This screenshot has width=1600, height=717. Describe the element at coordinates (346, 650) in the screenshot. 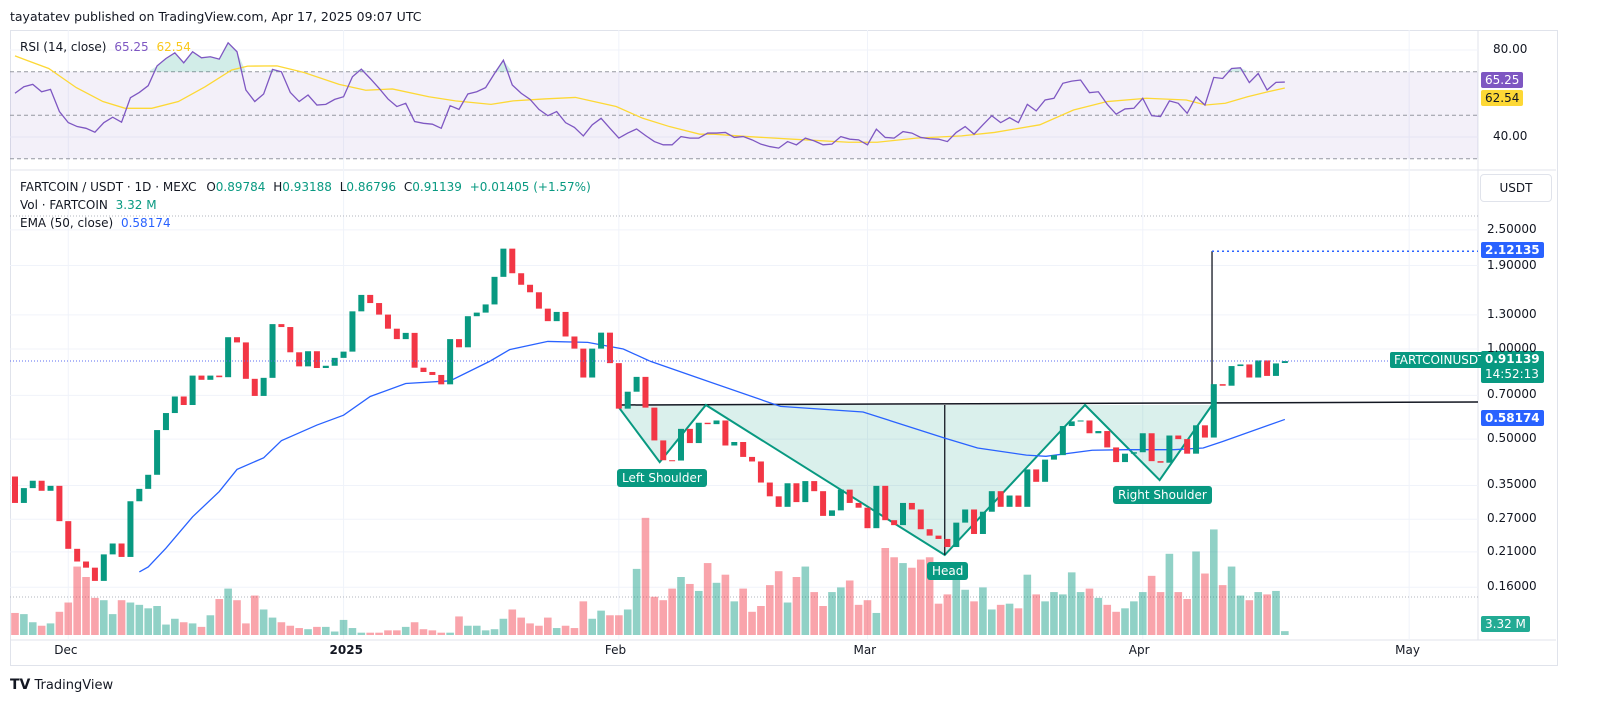

I see `x-tick-label: 2025` at that location.